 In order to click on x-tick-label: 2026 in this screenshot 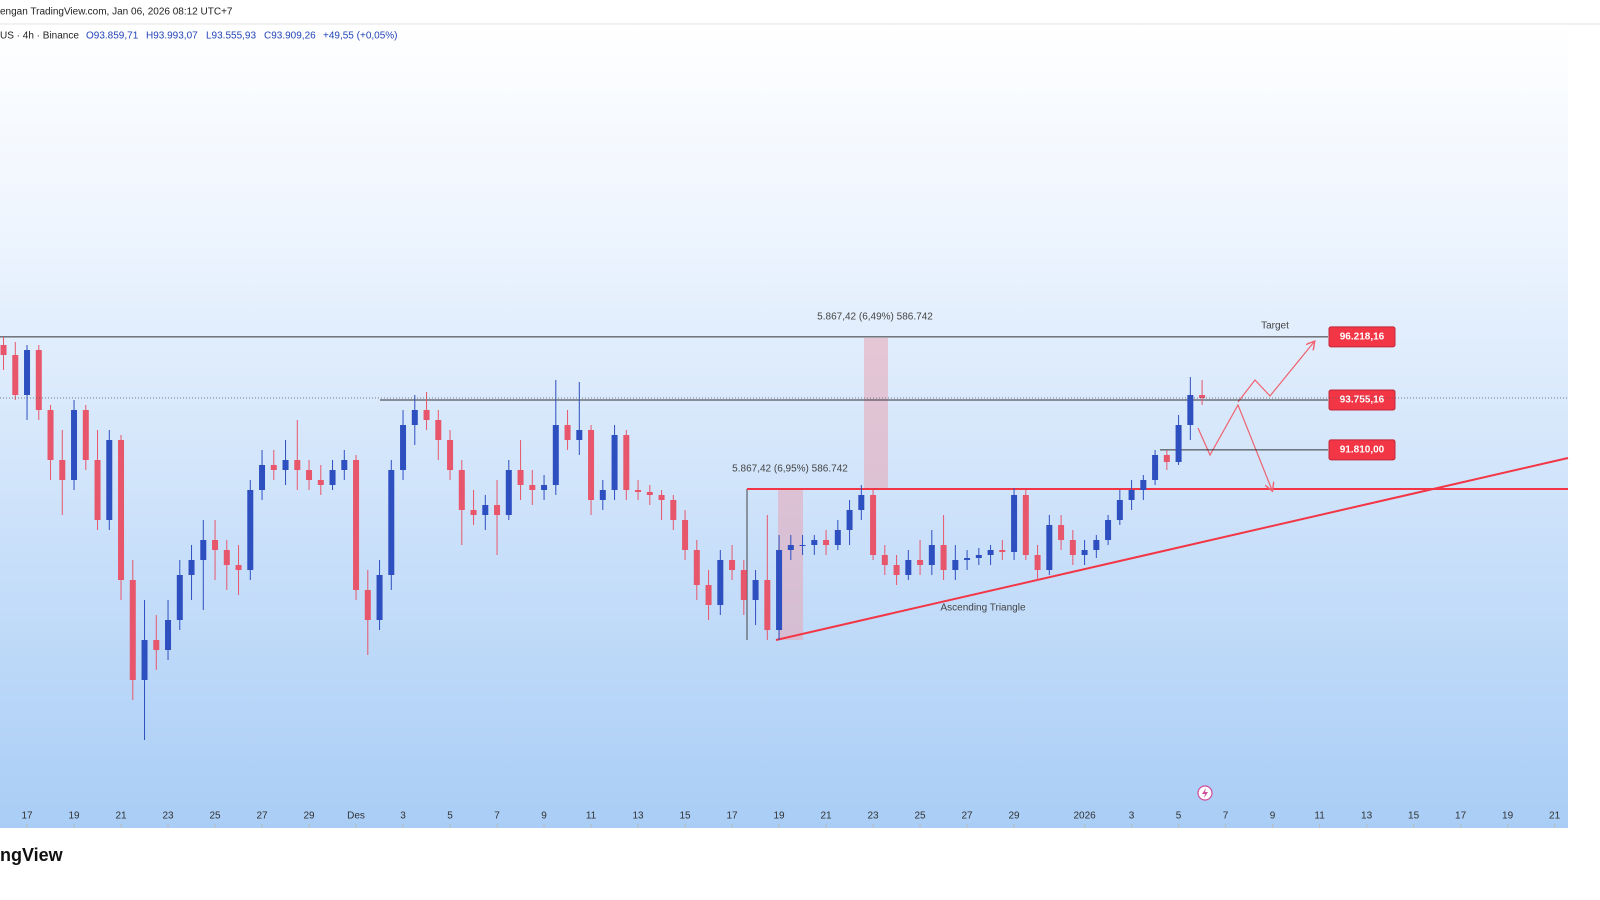, I will do `click(1084, 816)`.